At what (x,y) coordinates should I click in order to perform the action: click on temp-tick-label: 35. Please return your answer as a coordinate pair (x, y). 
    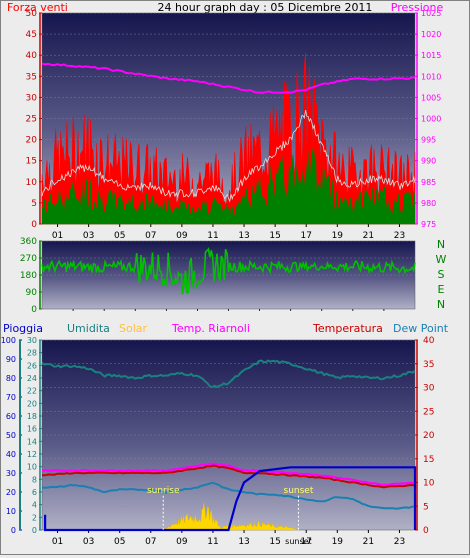
    Looking at the image, I should click on (428, 365).